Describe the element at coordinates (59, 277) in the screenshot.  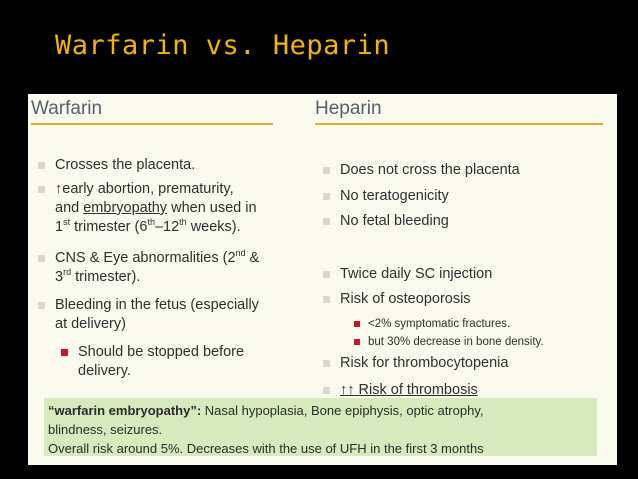
I see `text-fragment: 3` at that location.